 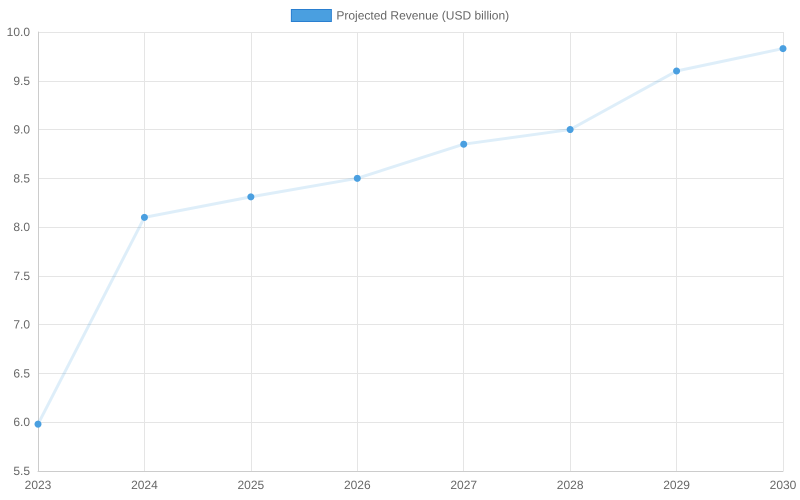 I want to click on x-tick-label: 2025, so click(x=251, y=485).